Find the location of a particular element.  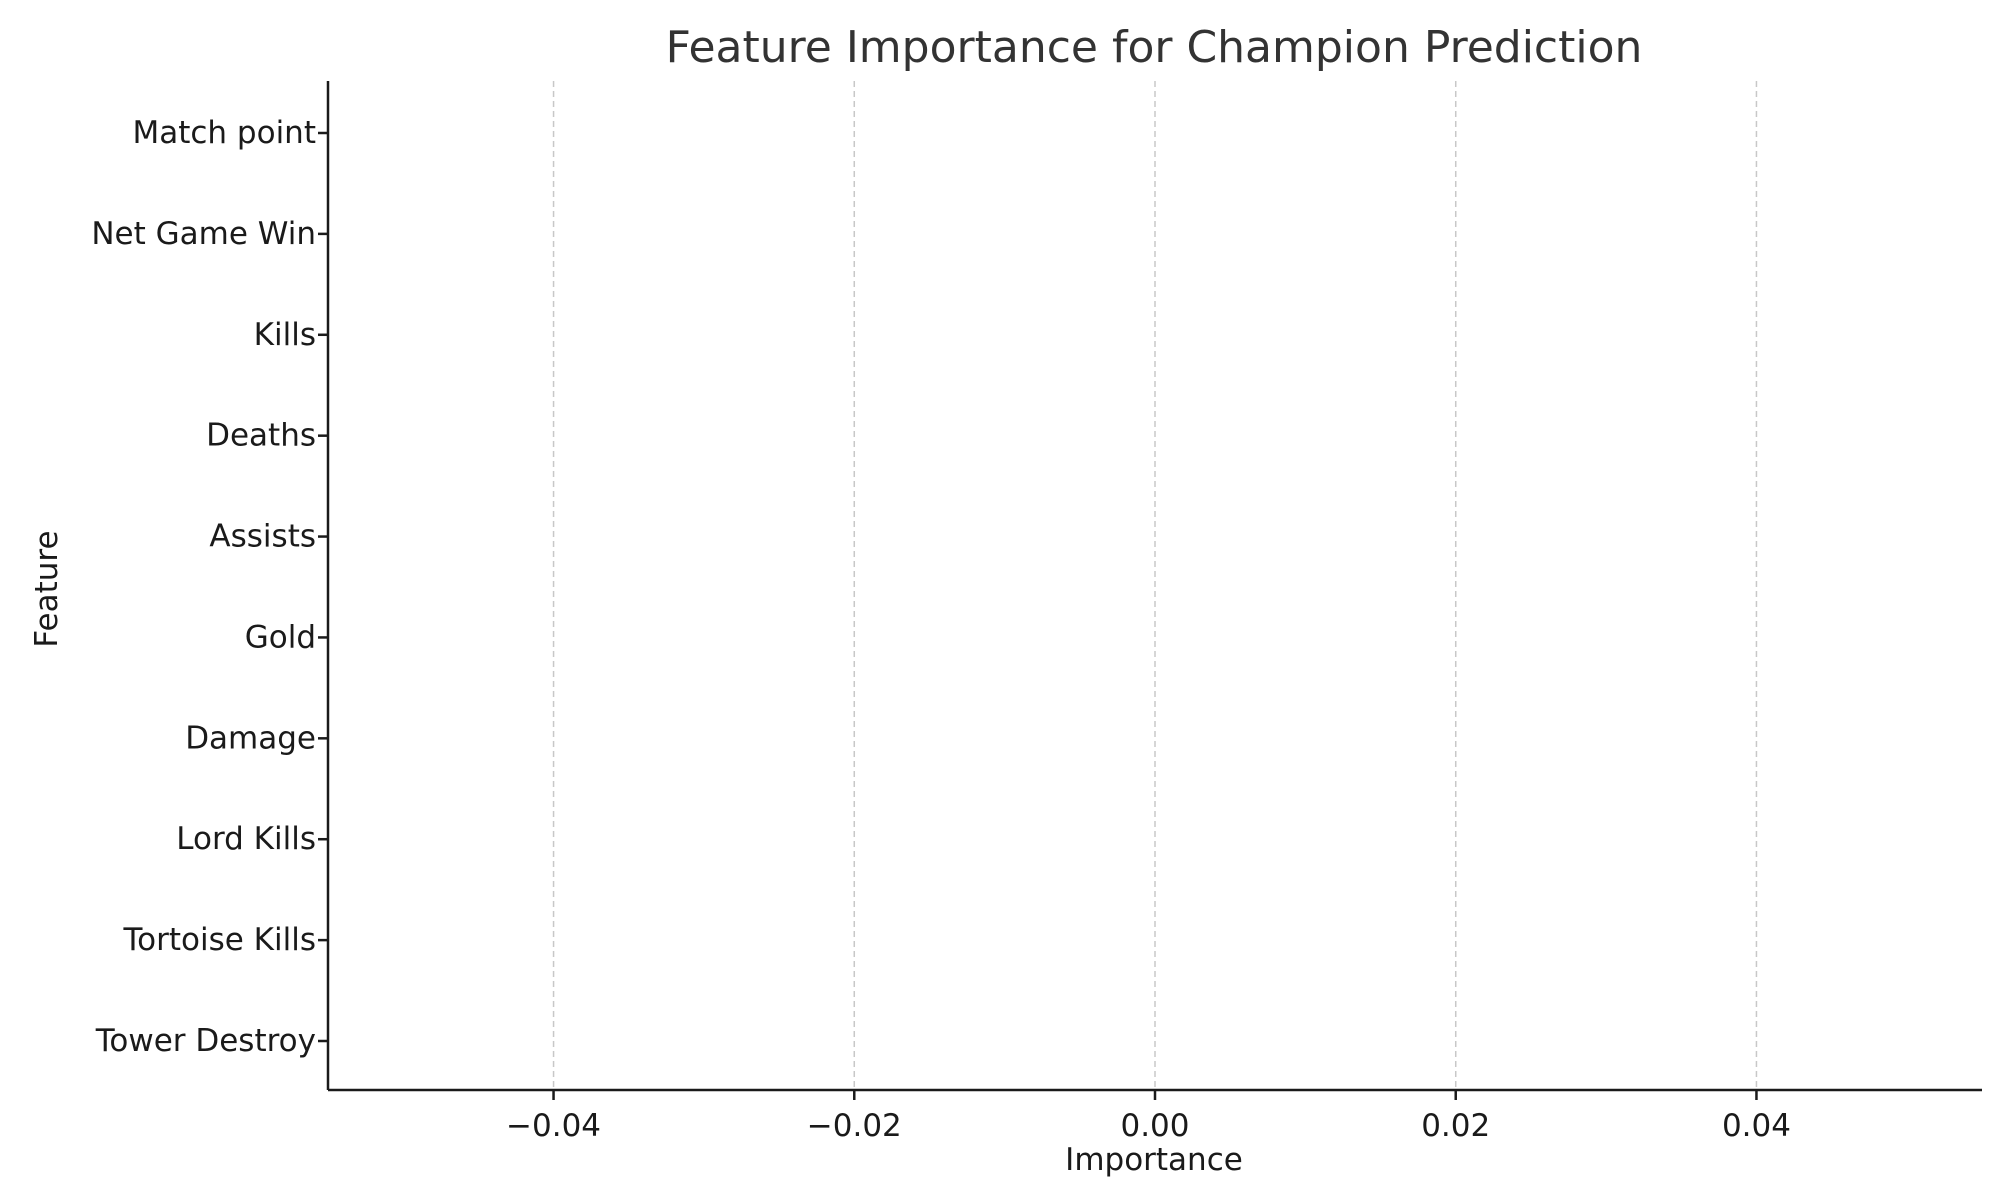

y-tick-label: Kills is located at coordinates (285, 335).